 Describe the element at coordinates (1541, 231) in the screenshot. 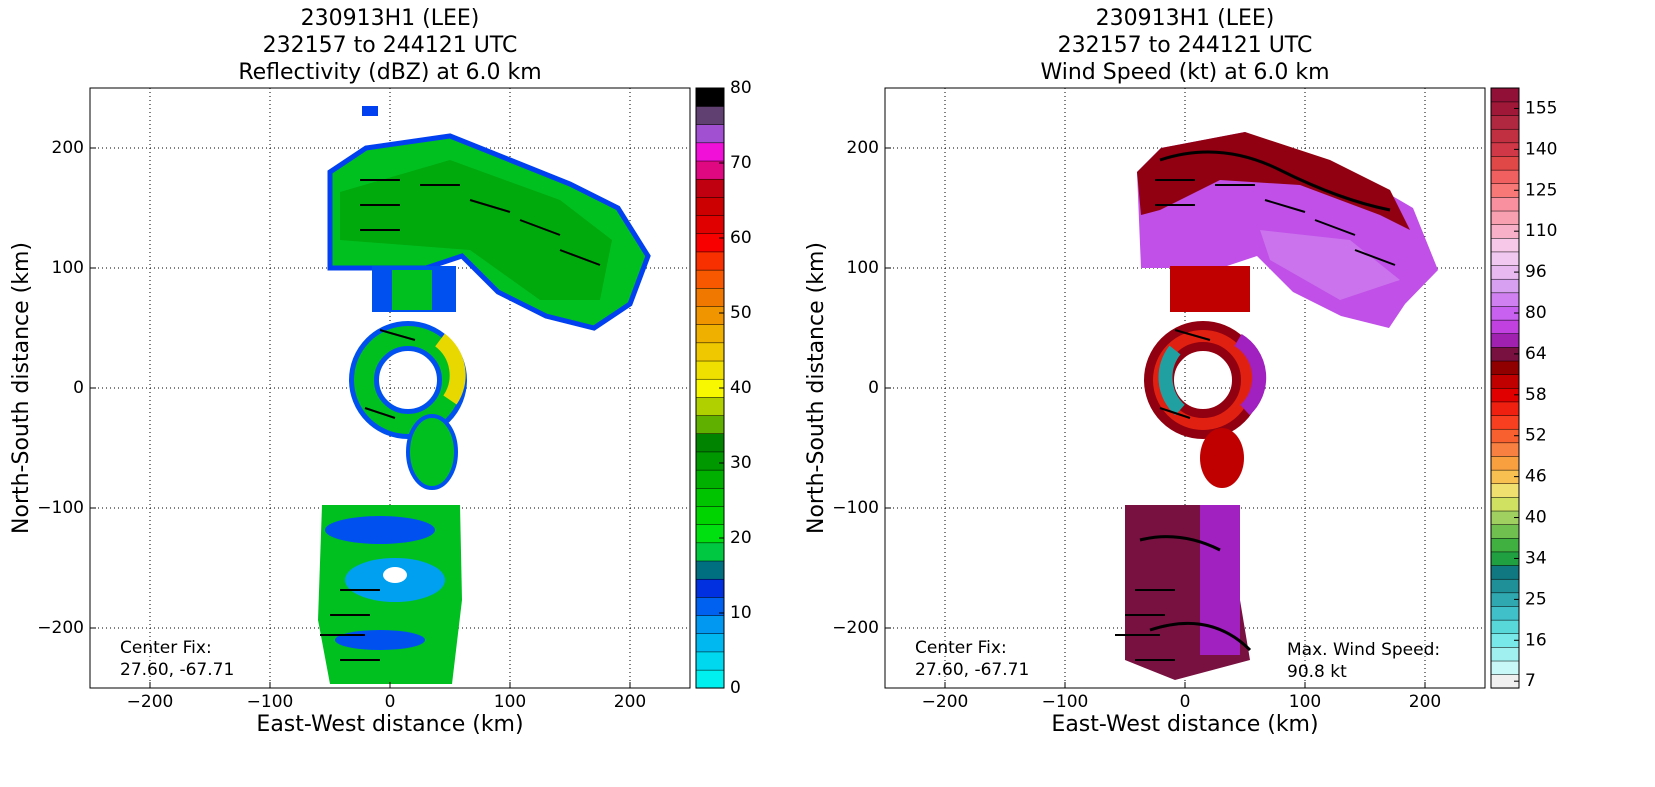

I see `colorbar-tick-label: 110` at that location.